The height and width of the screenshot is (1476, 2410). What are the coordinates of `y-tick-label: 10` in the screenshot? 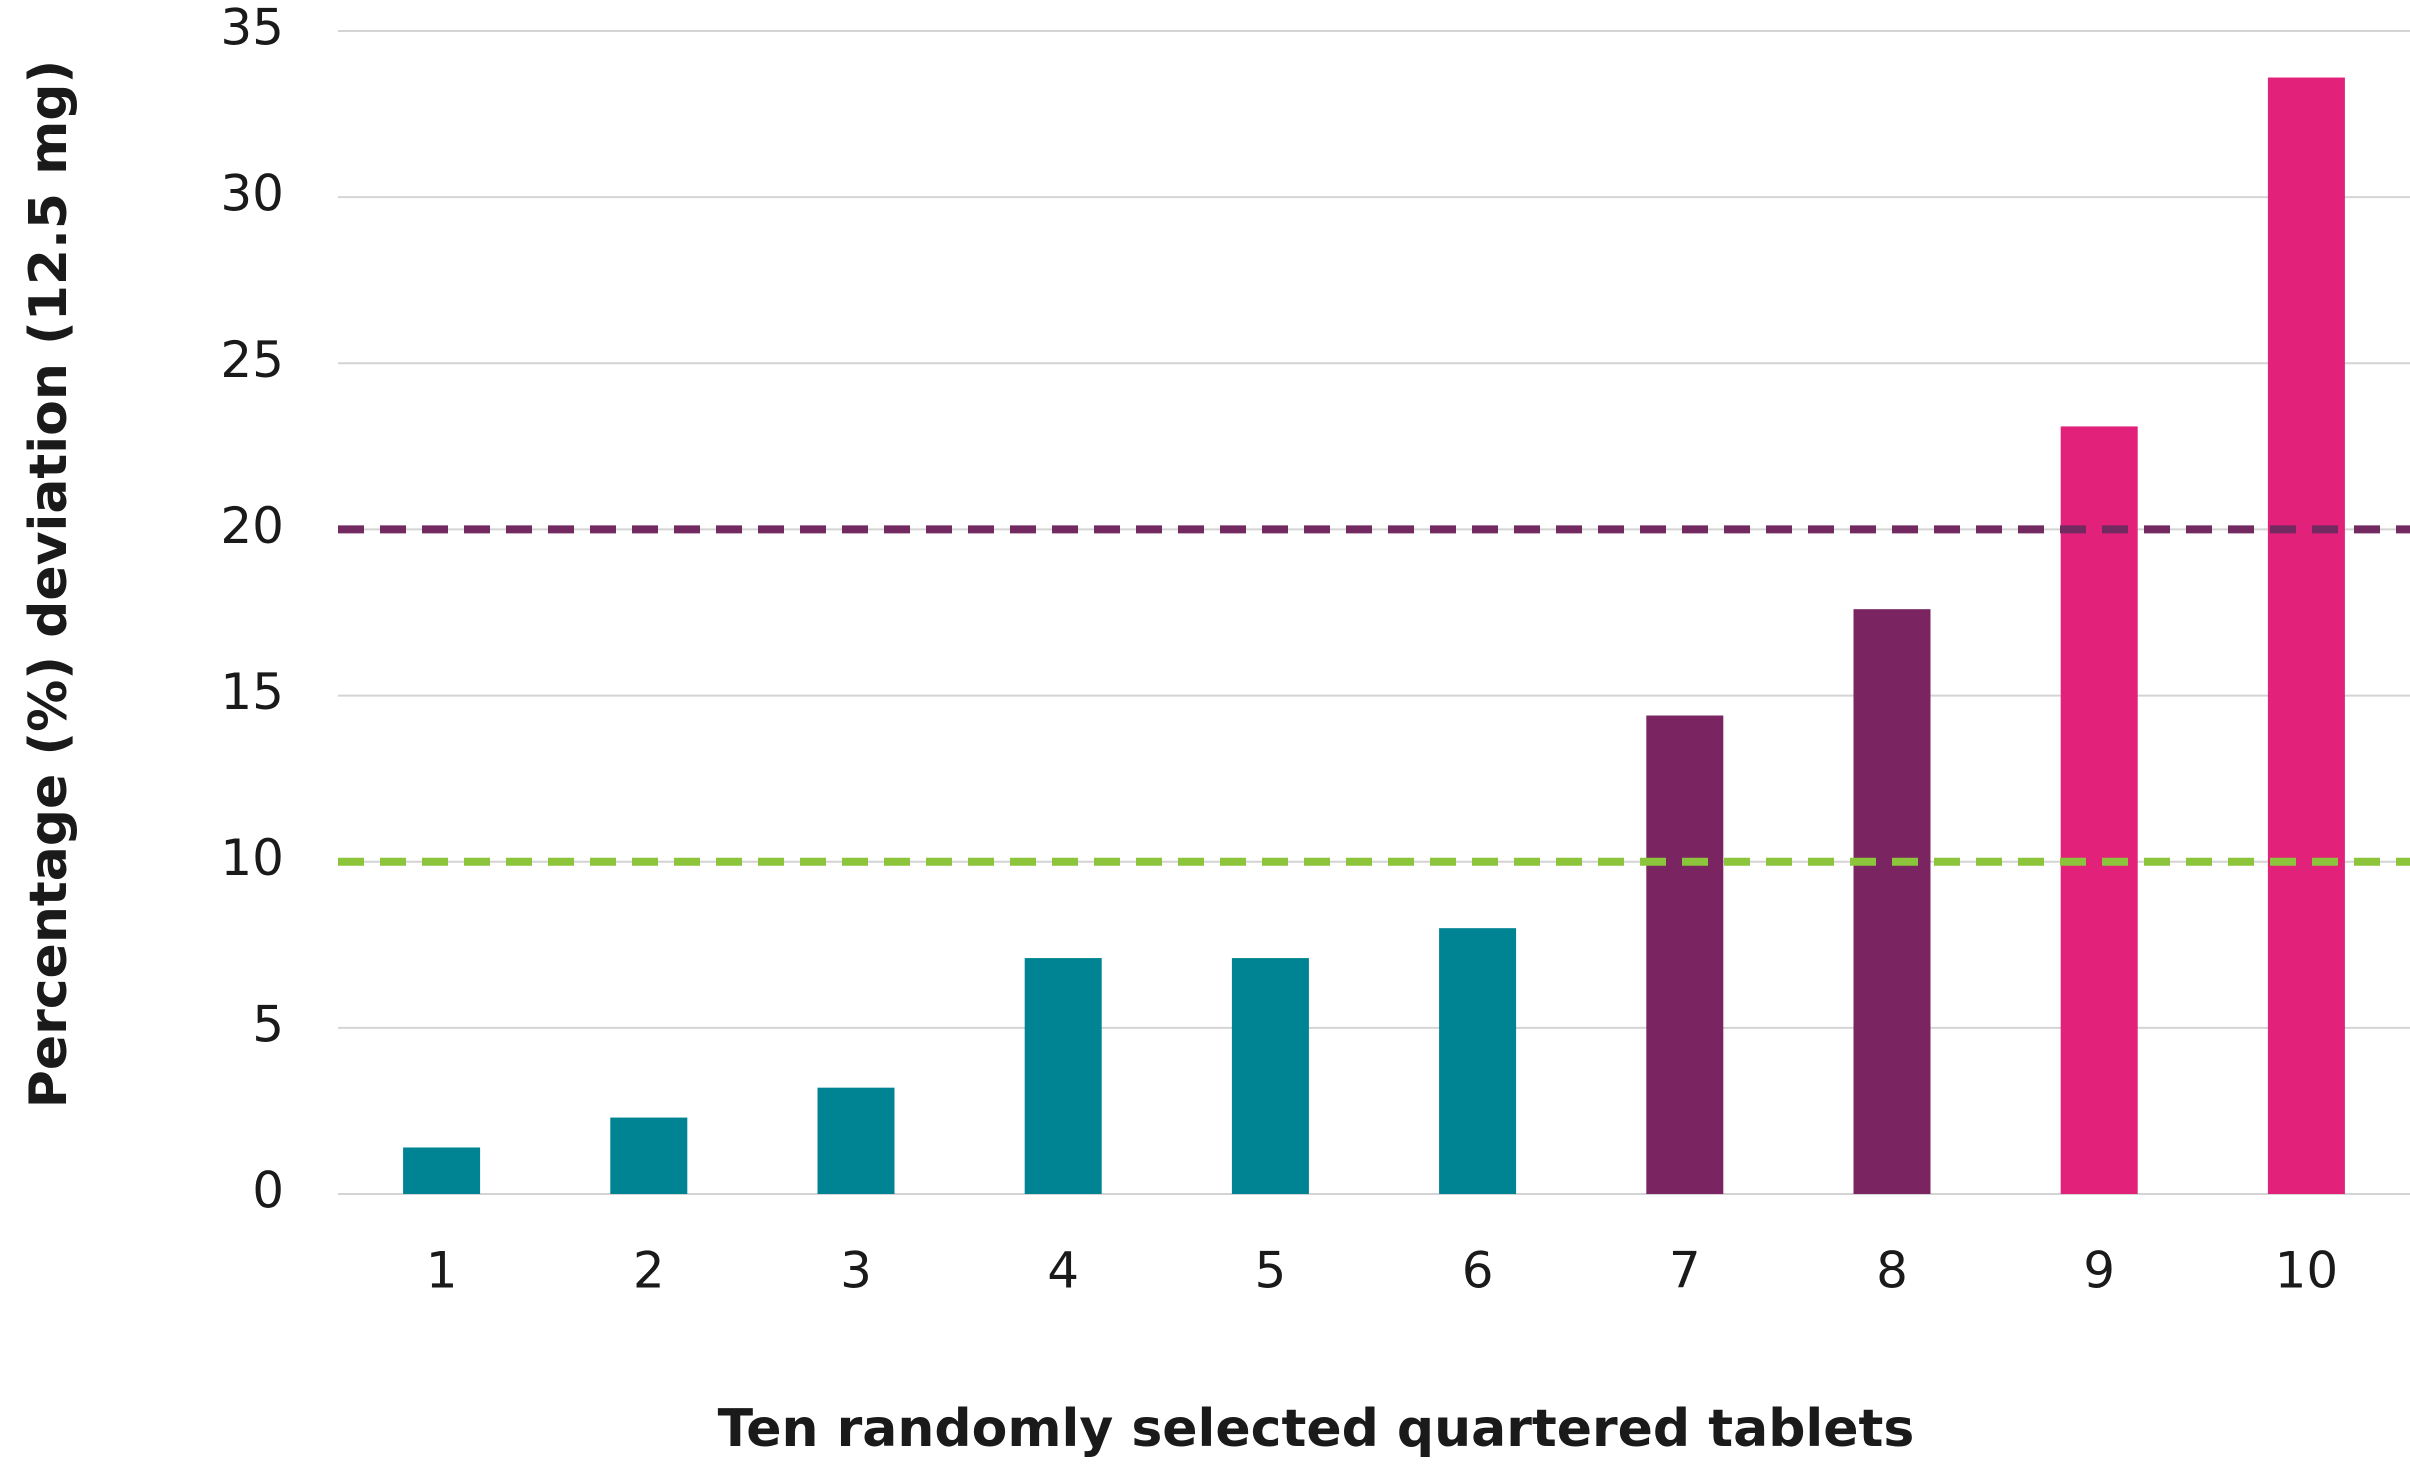 It's located at (252, 858).